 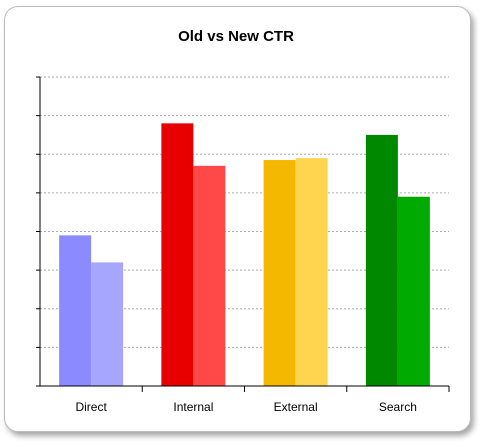 What do you see at coordinates (296, 407) in the screenshot?
I see `x-tick-label: External` at bounding box center [296, 407].